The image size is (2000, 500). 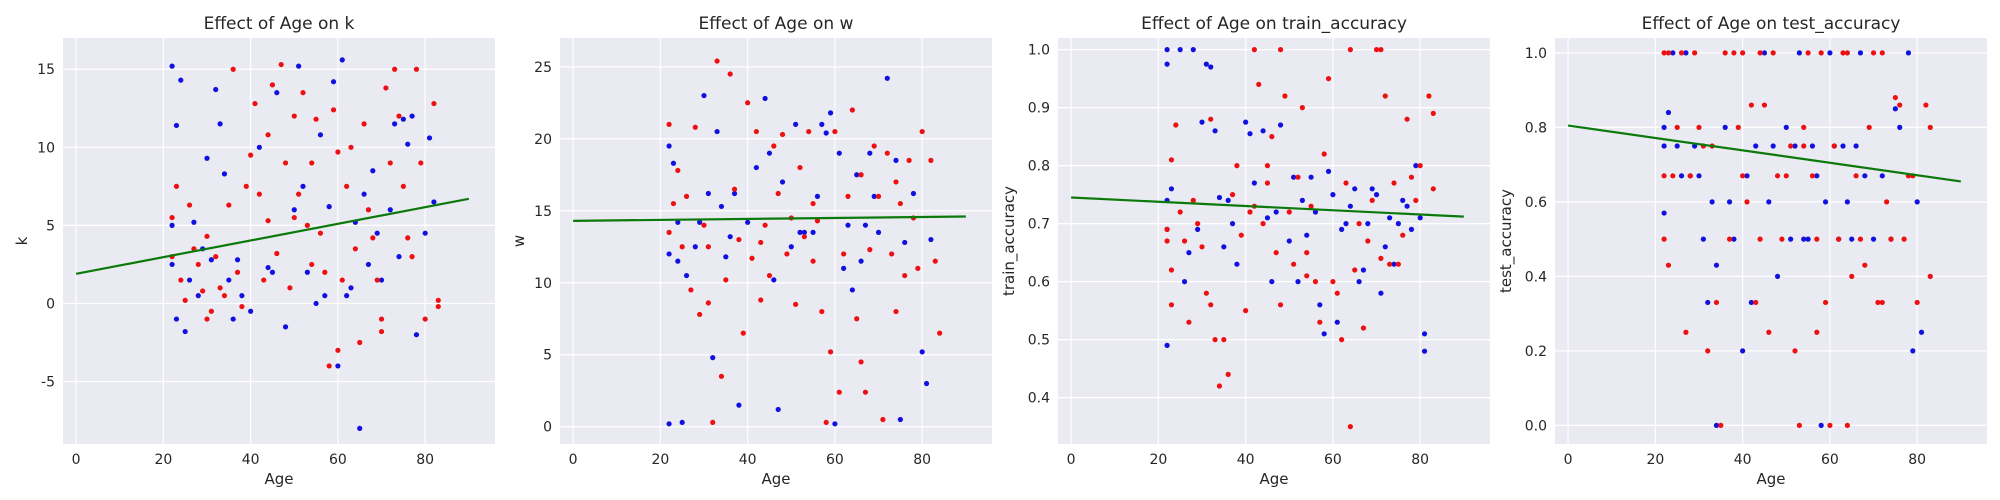 I want to click on chart-title: Effect of Age on train_accuracy, so click(x=1274, y=24).